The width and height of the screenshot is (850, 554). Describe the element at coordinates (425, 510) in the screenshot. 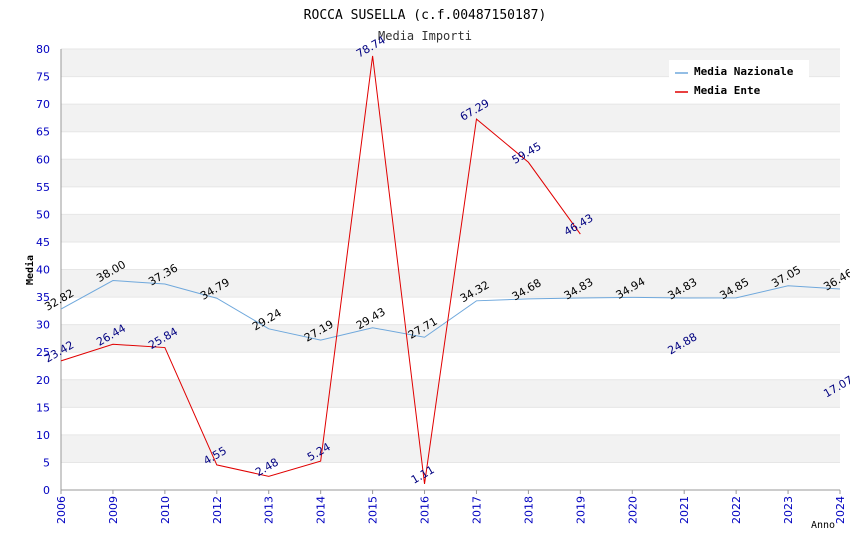

I see `x-tick-label: 2016` at that location.